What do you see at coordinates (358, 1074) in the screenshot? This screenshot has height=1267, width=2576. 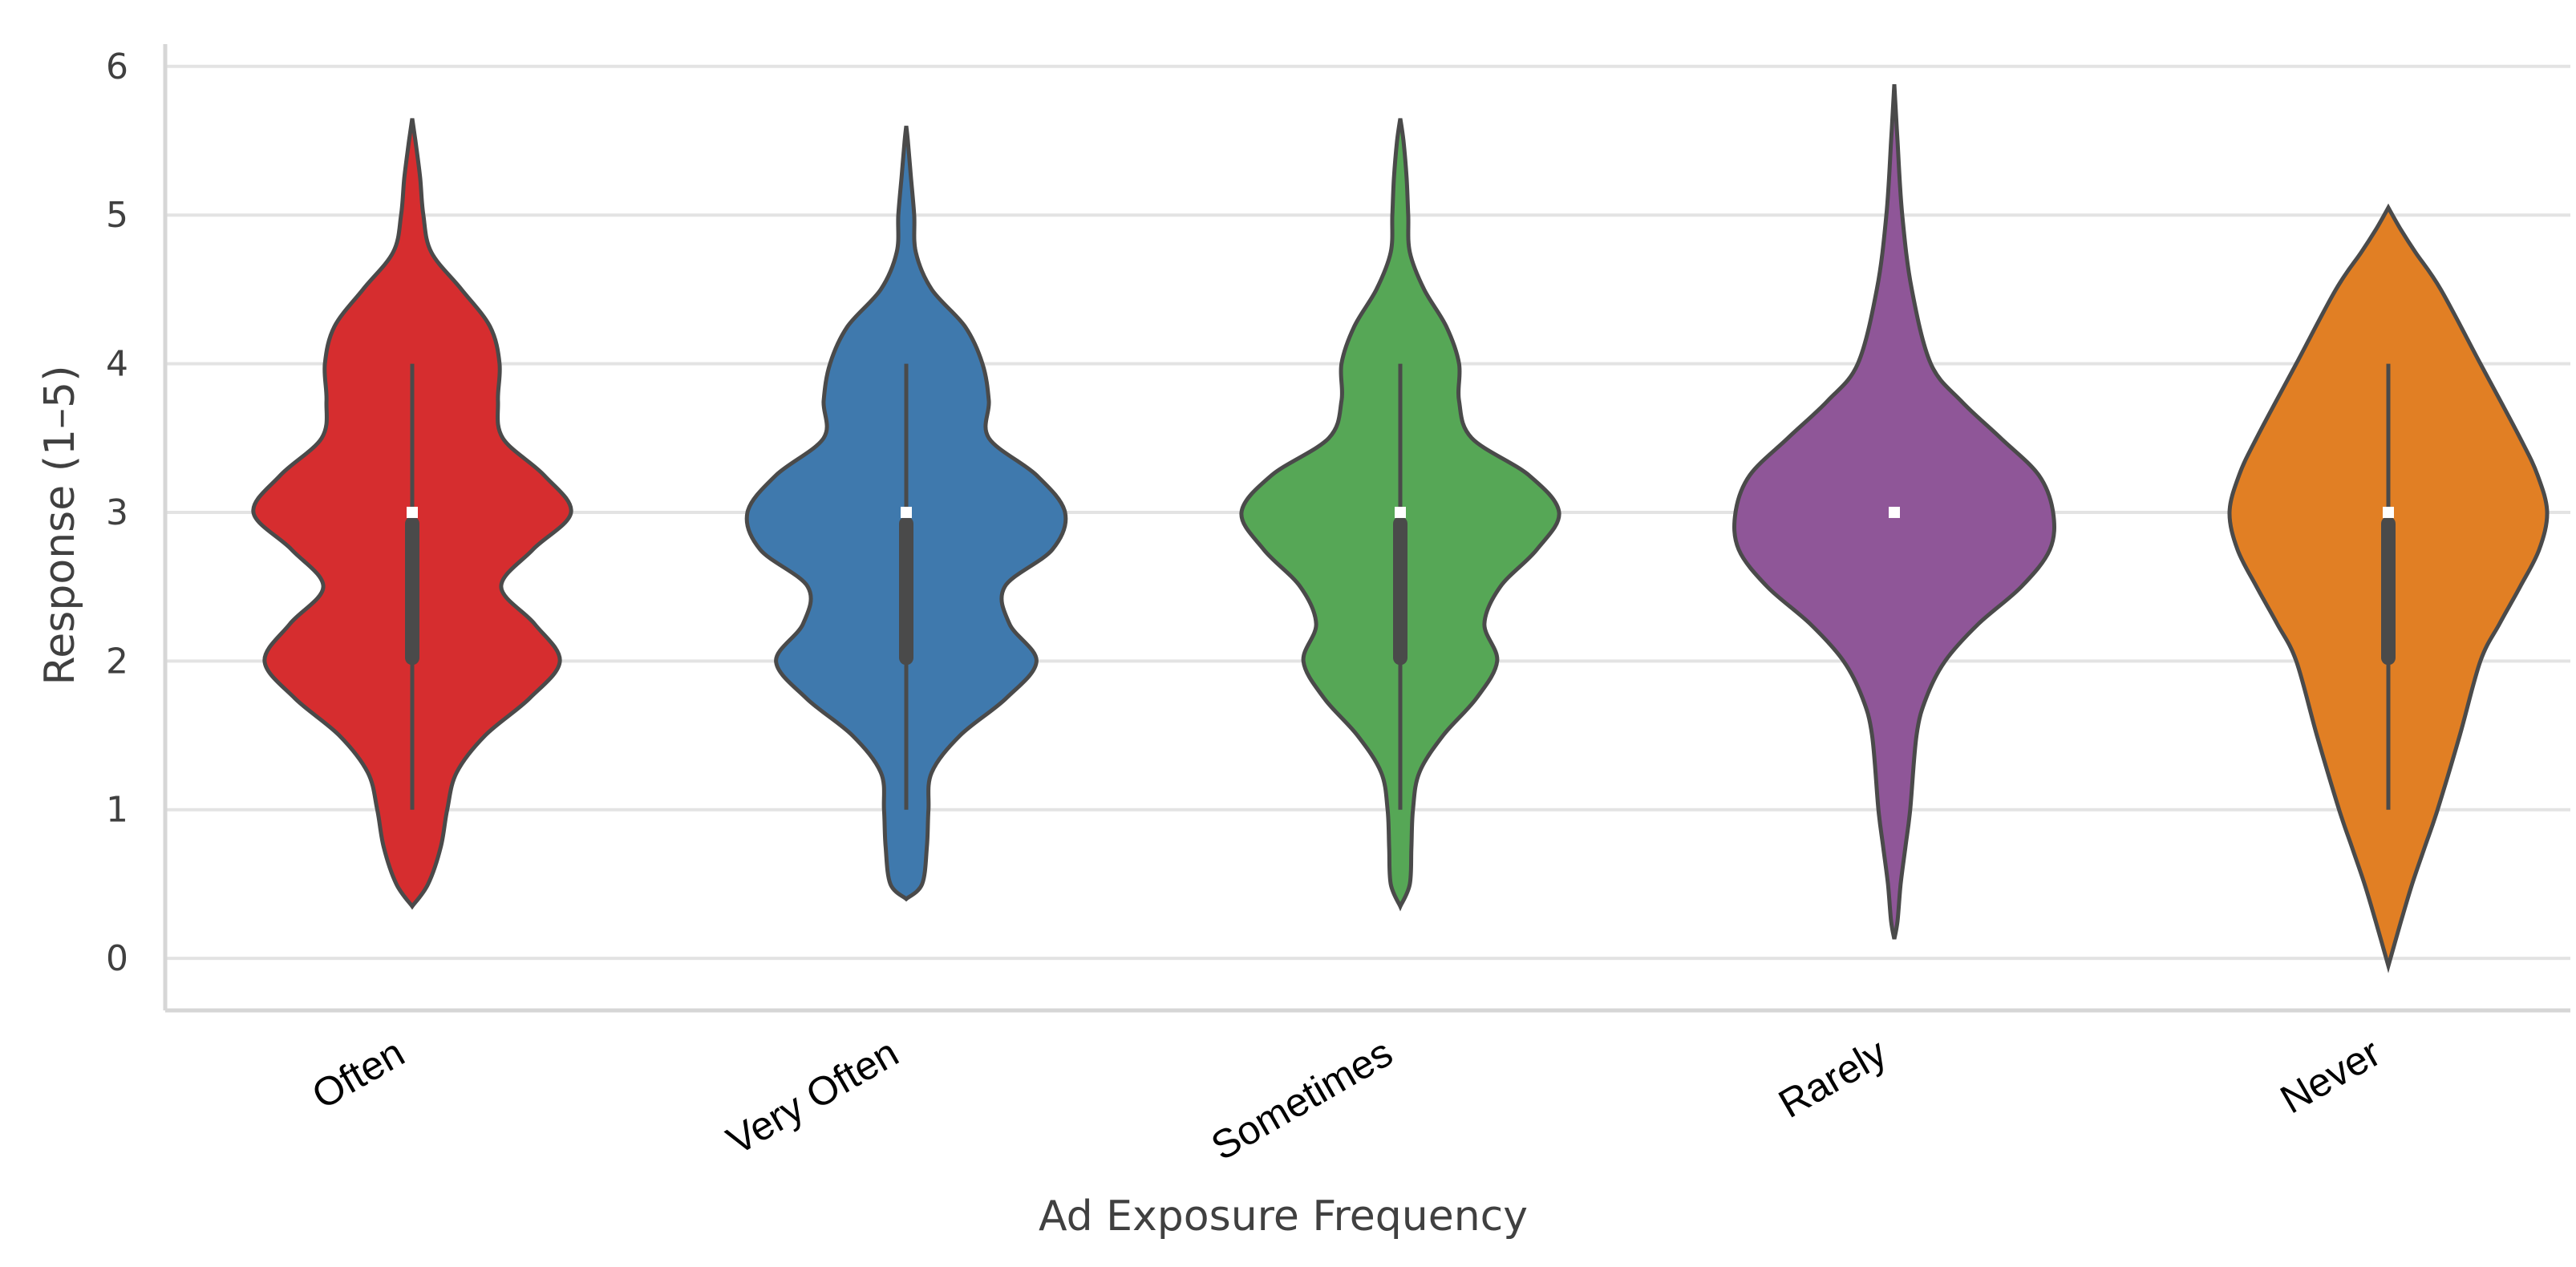 I see `x-tick-label: Often` at bounding box center [358, 1074].